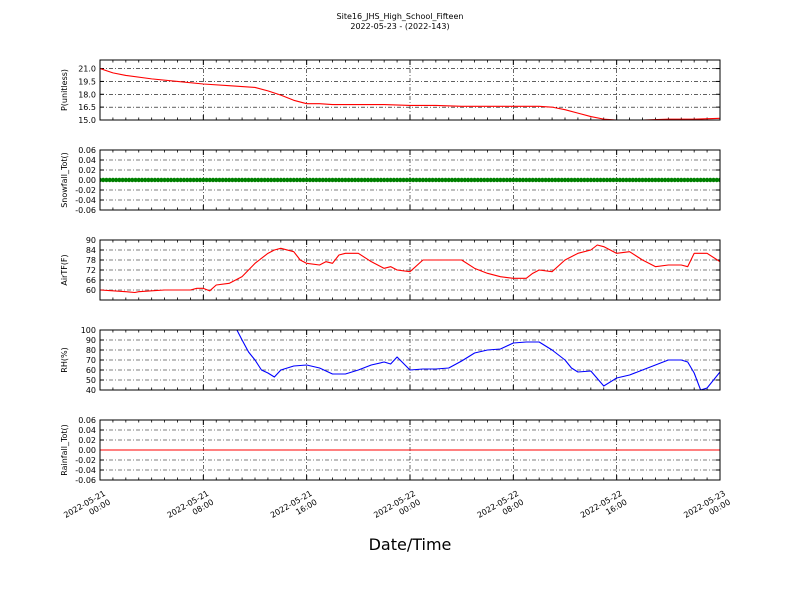  Describe the element at coordinates (64, 90) in the screenshot. I see `y-axis-label: P(unitless)` at that location.